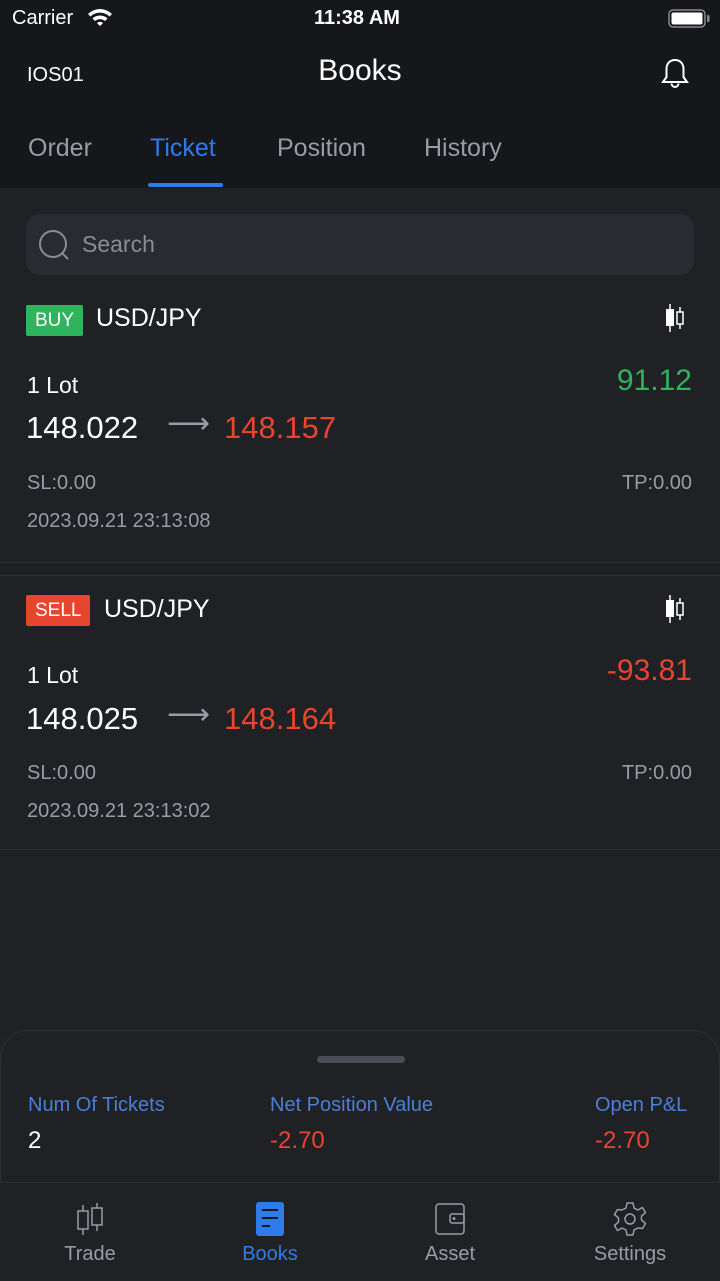 The height and width of the screenshot is (1281, 720). Describe the element at coordinates (630, 1219) in the screenshot. I see `gear-icon` at that location.